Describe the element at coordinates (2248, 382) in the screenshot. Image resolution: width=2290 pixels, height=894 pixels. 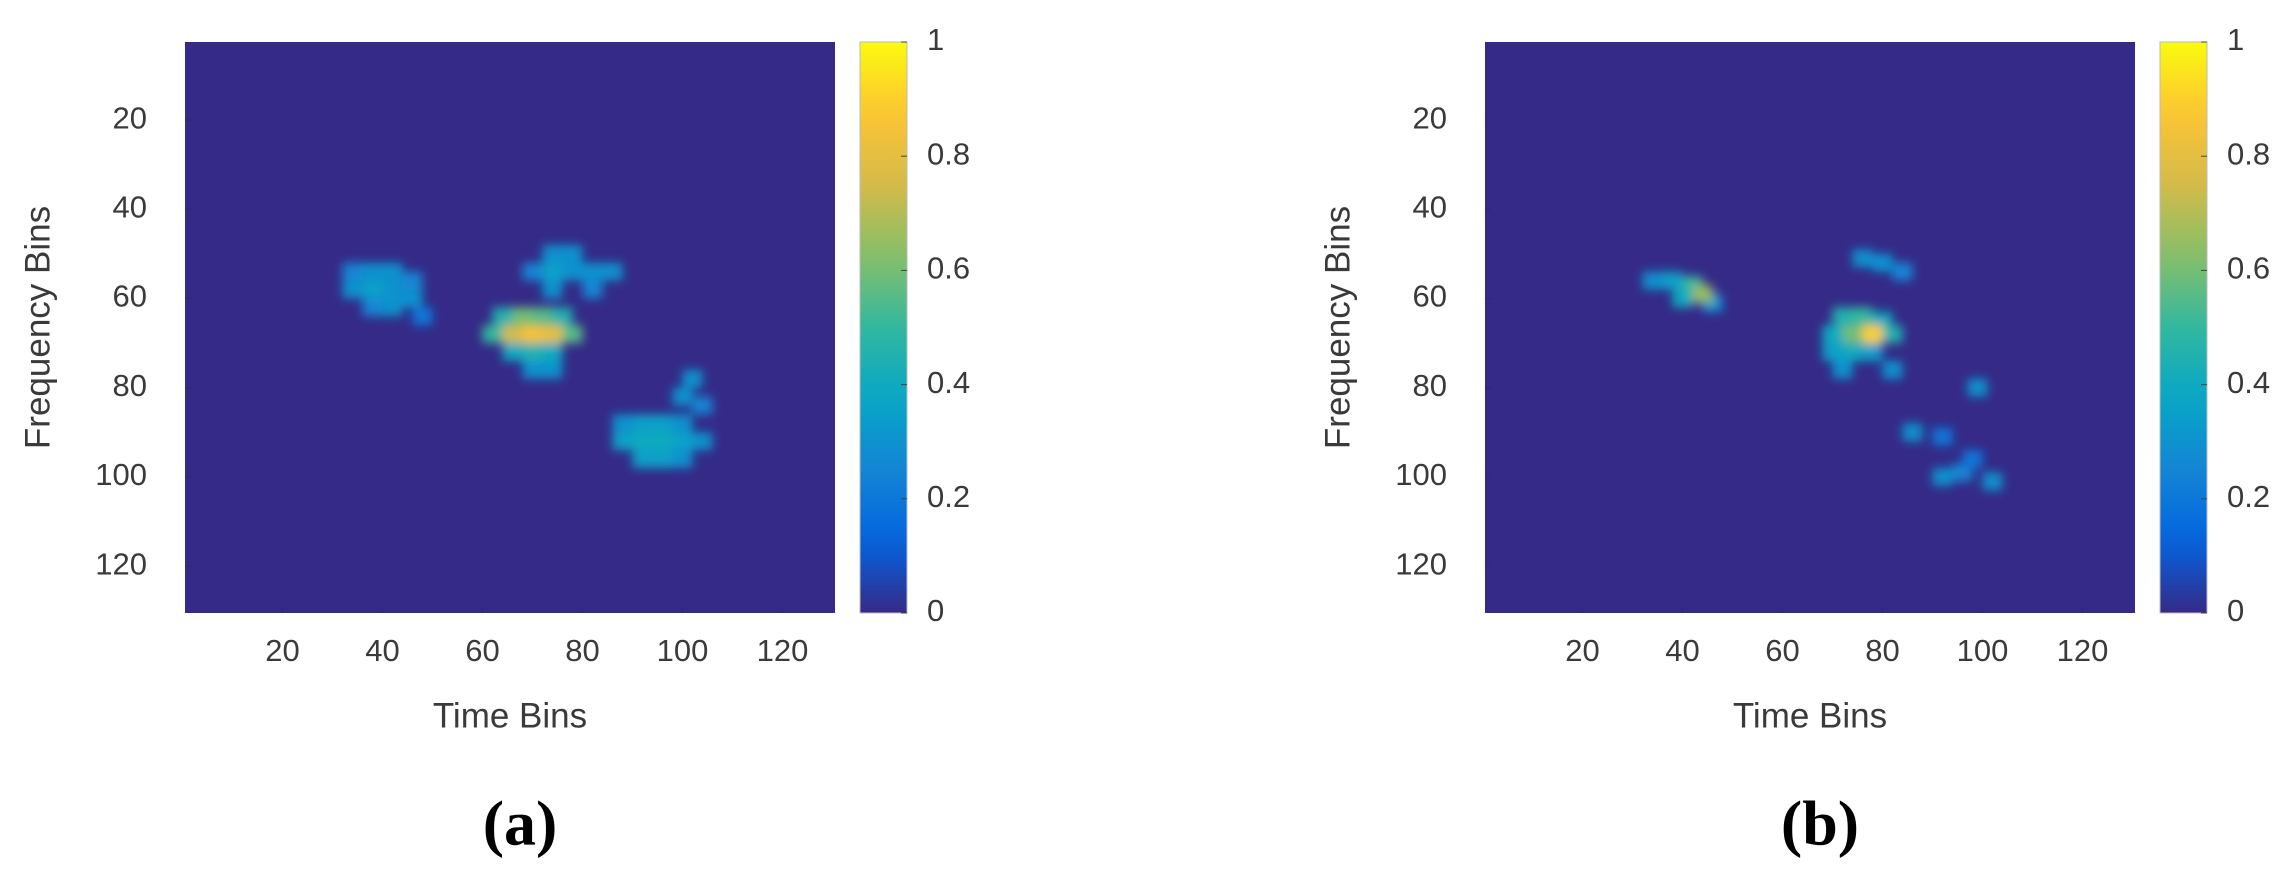
I see `colorbar-tick-label: 0.4` at that location.